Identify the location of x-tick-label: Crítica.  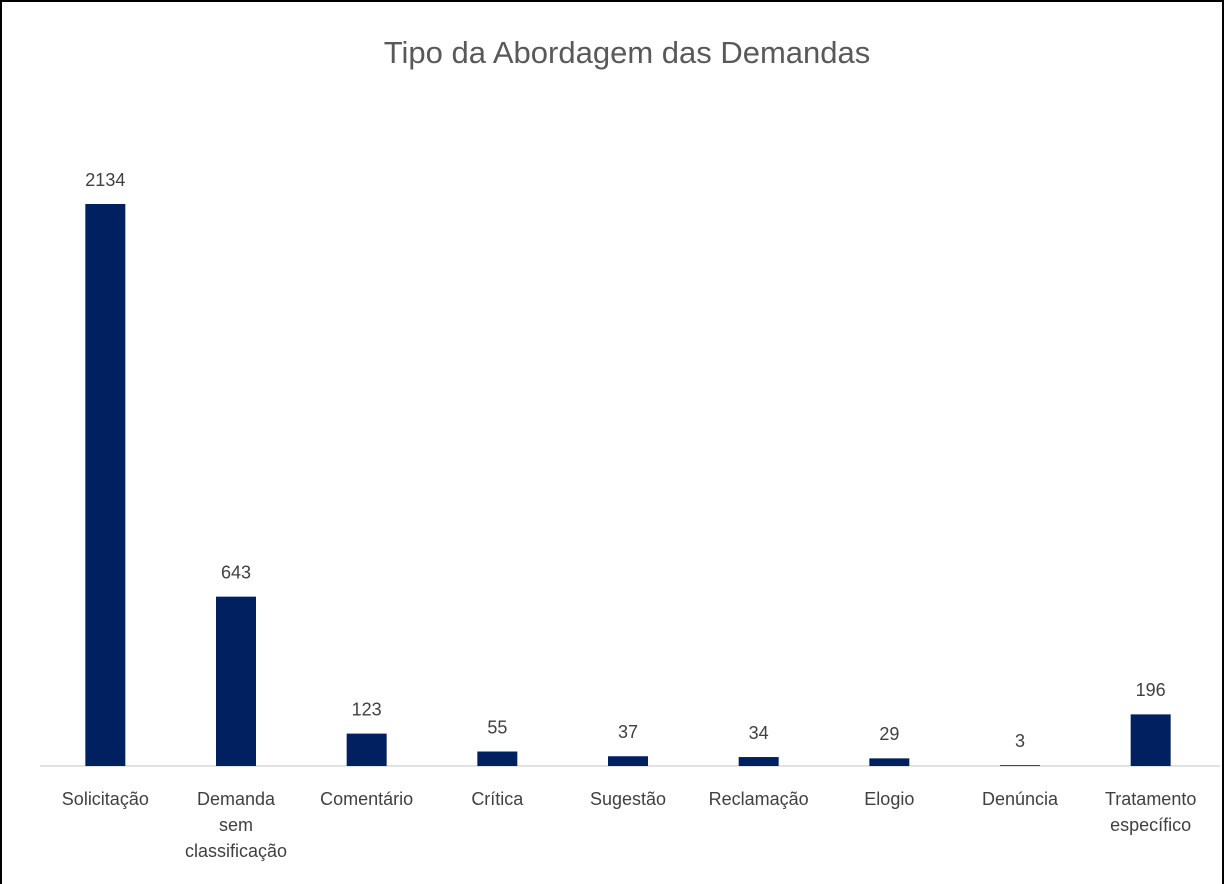
(497, 799).